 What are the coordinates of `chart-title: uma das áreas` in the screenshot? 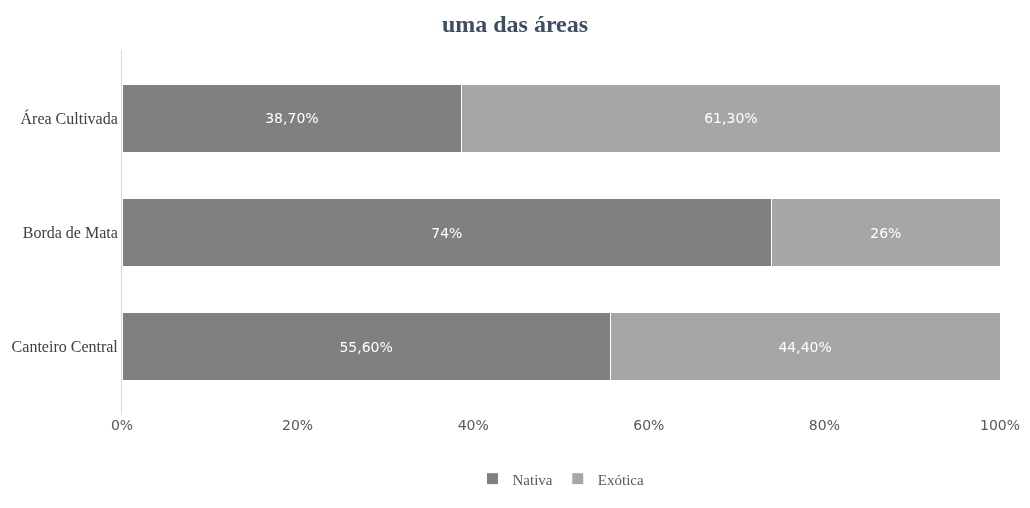 It's located at (515, 24).